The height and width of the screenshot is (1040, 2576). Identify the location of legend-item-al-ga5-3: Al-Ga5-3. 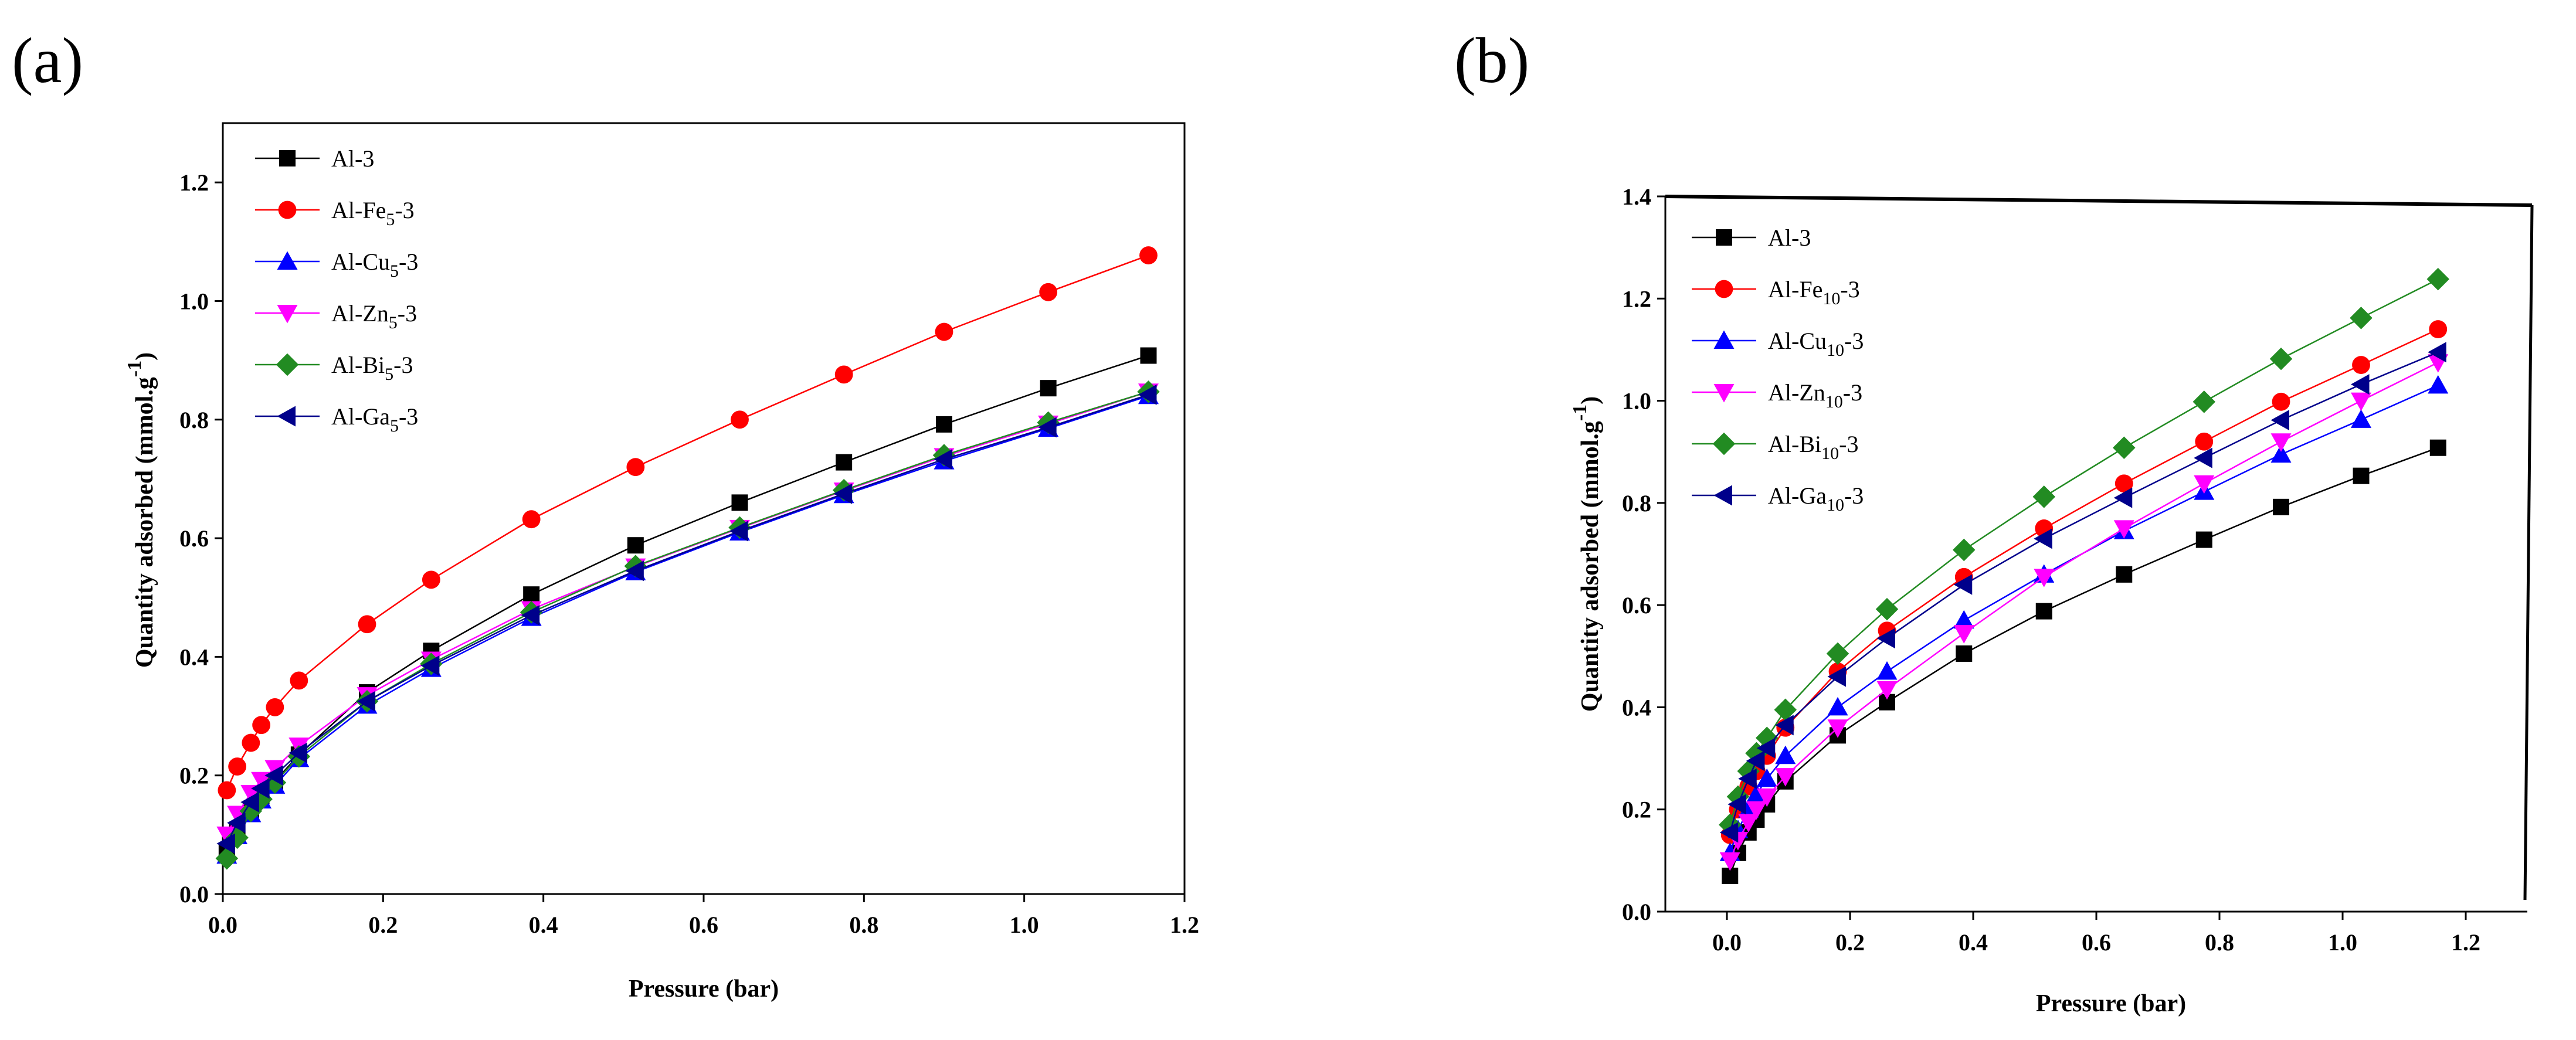
(336, 419).